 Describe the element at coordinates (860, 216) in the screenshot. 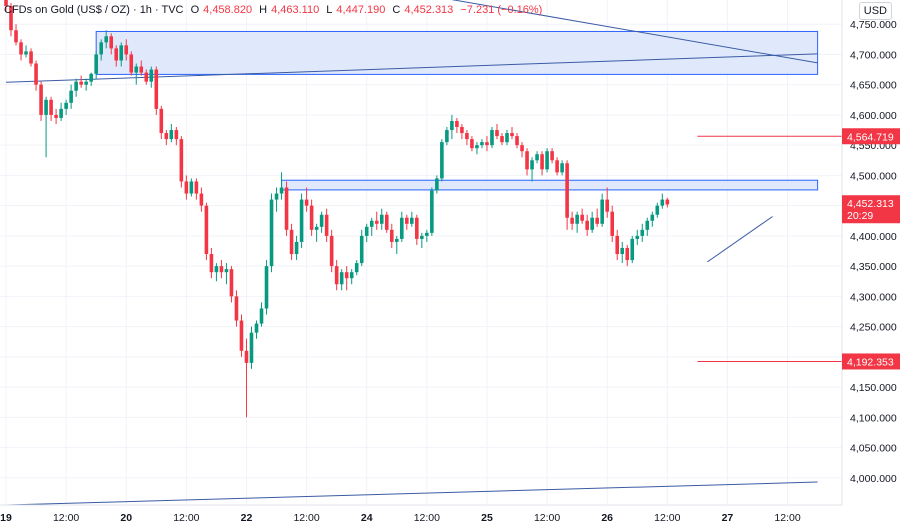

I see `countdown-label: 20:29` at that location.